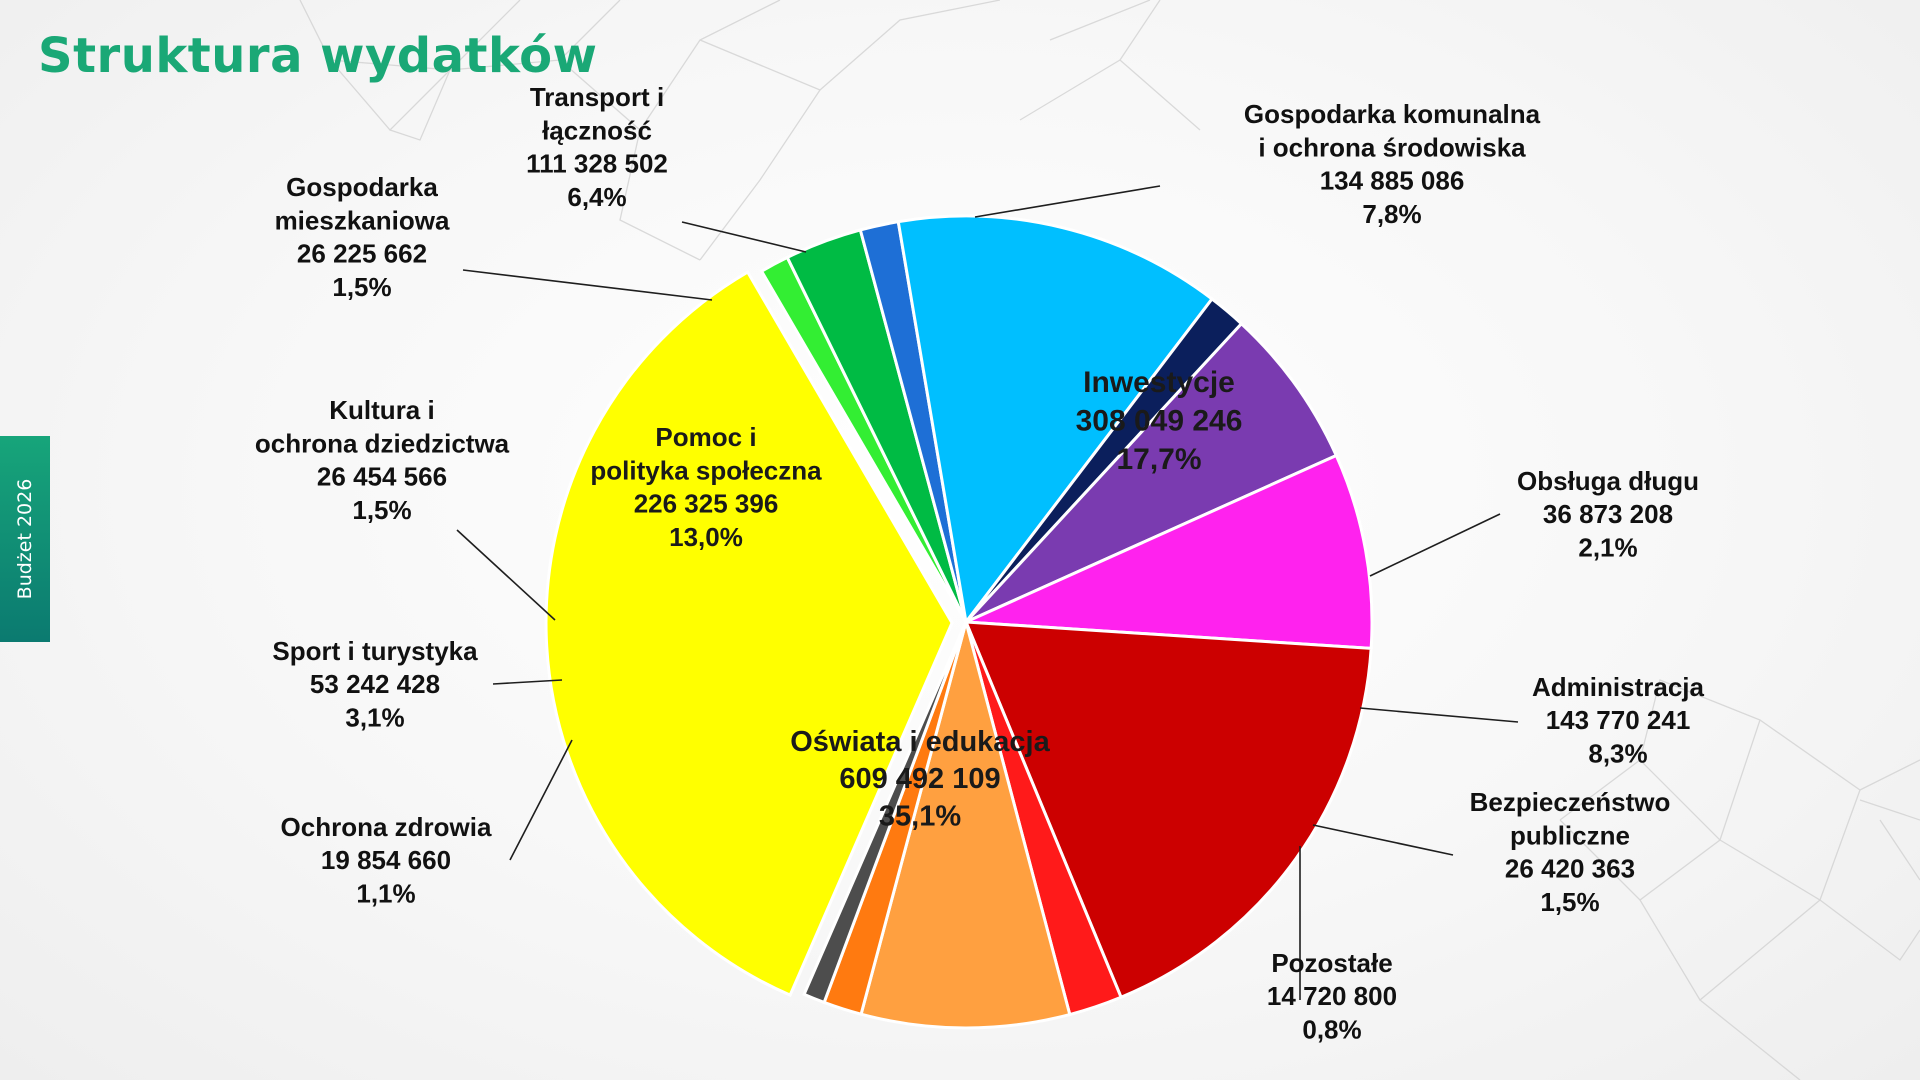 The height and width of the screenshot is (1080, 1920). What do you see at coordinates (1570, 802) in the screenshot?
I see `slice-name-text: Bezpieczeństwo` at bounding box center [1570, 802].